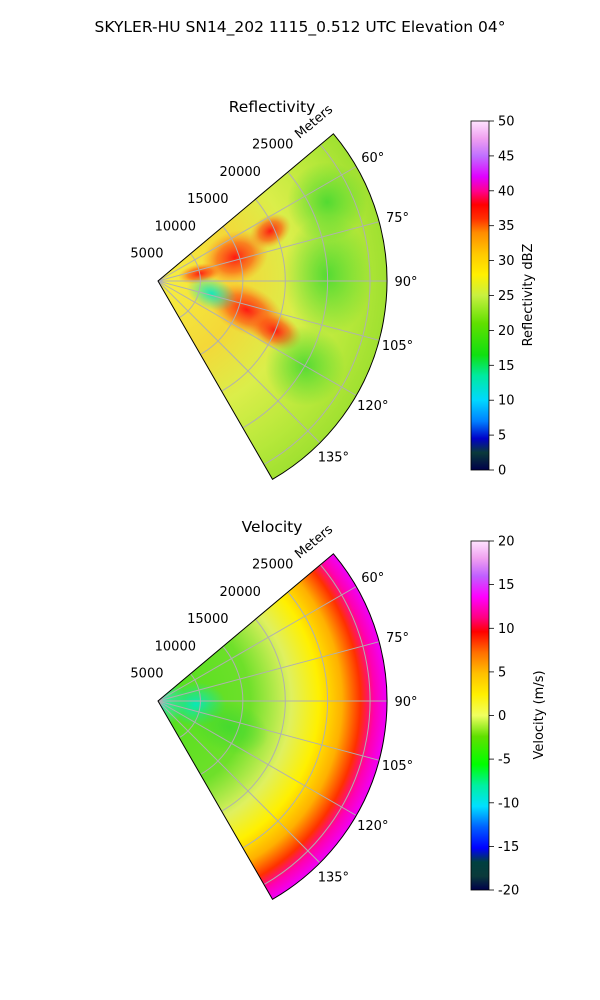 The image size is (600, 1000). Describe the element at coordinates (504, 760) in the screenshot. I see `colorbar-tick-label: -5` at that location.